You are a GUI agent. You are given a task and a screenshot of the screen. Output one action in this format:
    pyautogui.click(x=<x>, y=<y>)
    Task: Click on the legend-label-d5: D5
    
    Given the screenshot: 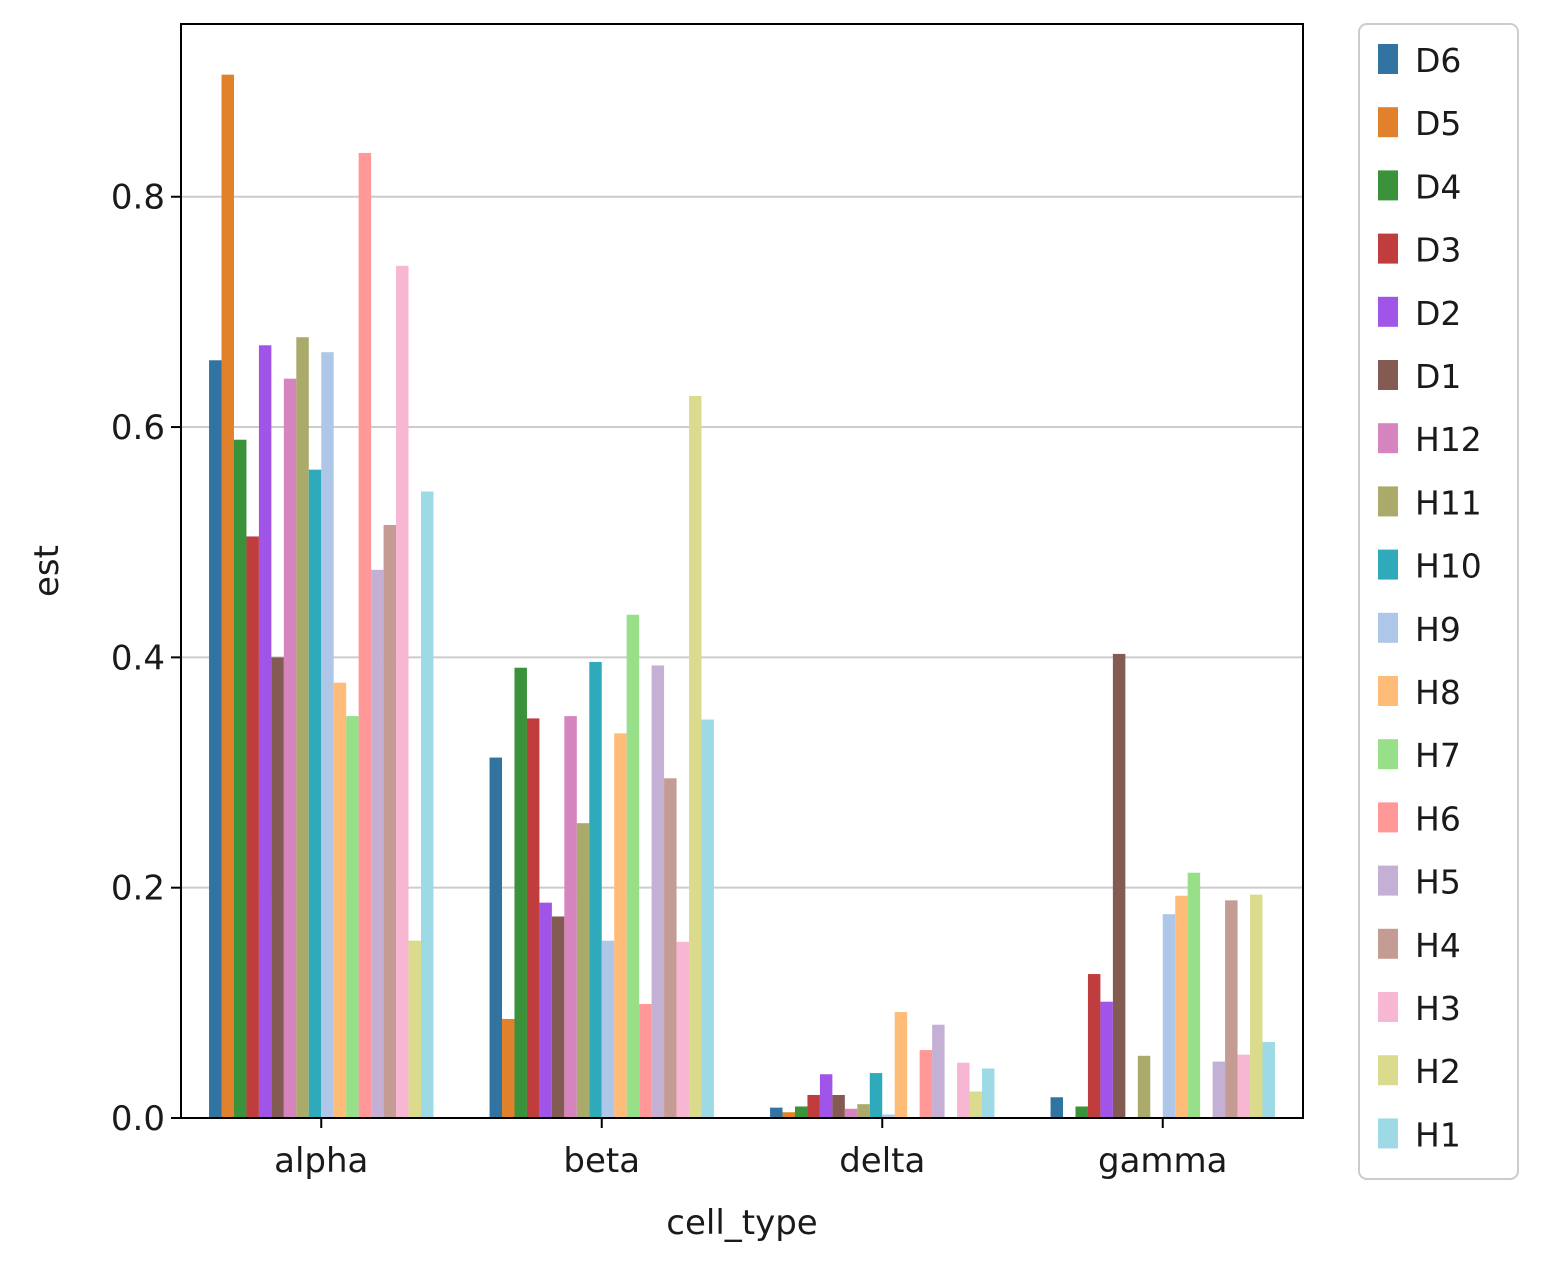 What is the action you would take?
    pyautogui.click(x=1438, y=123)
    